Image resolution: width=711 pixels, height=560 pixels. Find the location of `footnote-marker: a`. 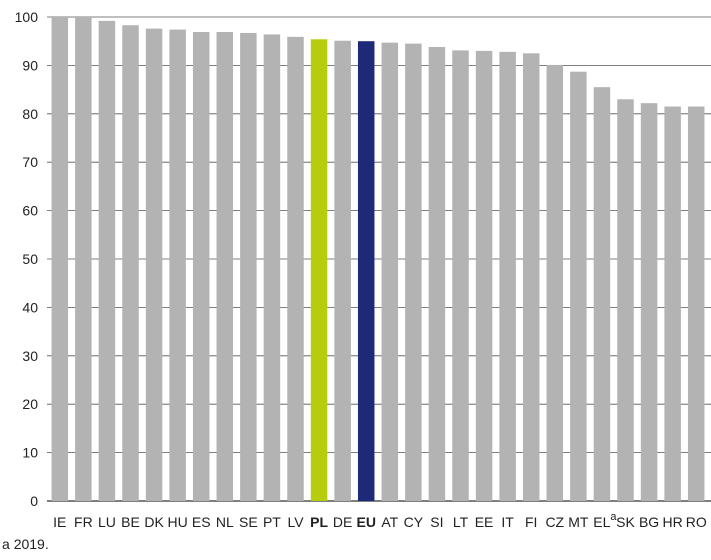

footnote-marker: a is located at coordinates (6, 544).